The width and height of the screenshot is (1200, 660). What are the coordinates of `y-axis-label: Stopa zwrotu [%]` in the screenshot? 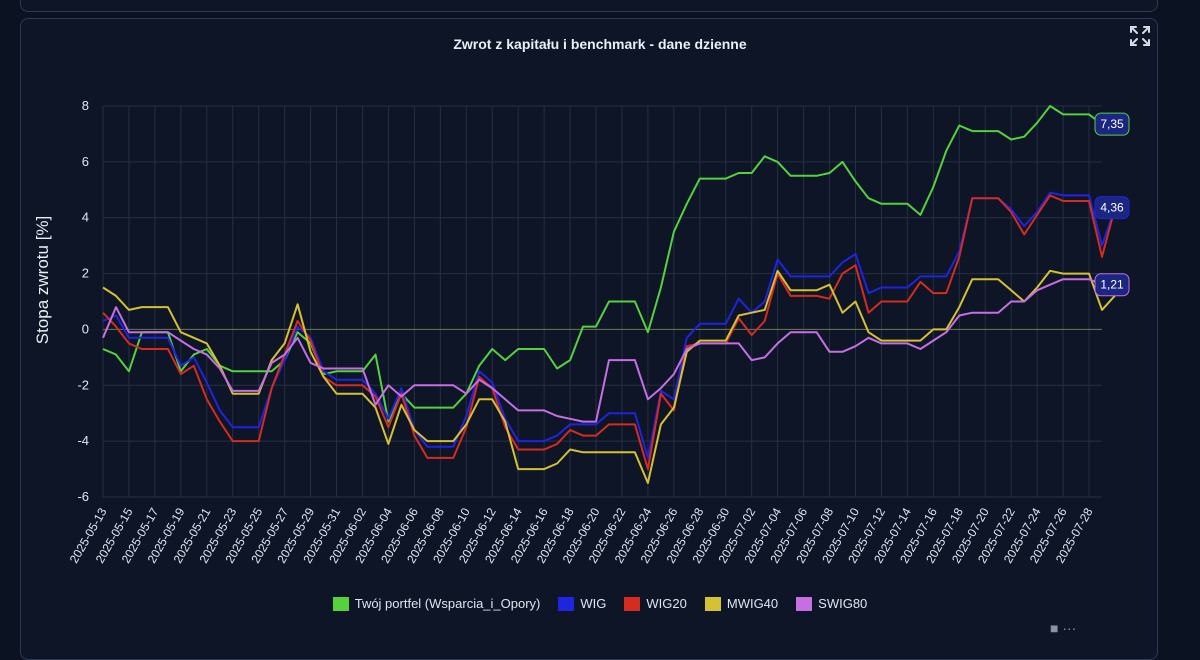 It's located at (42, 280).